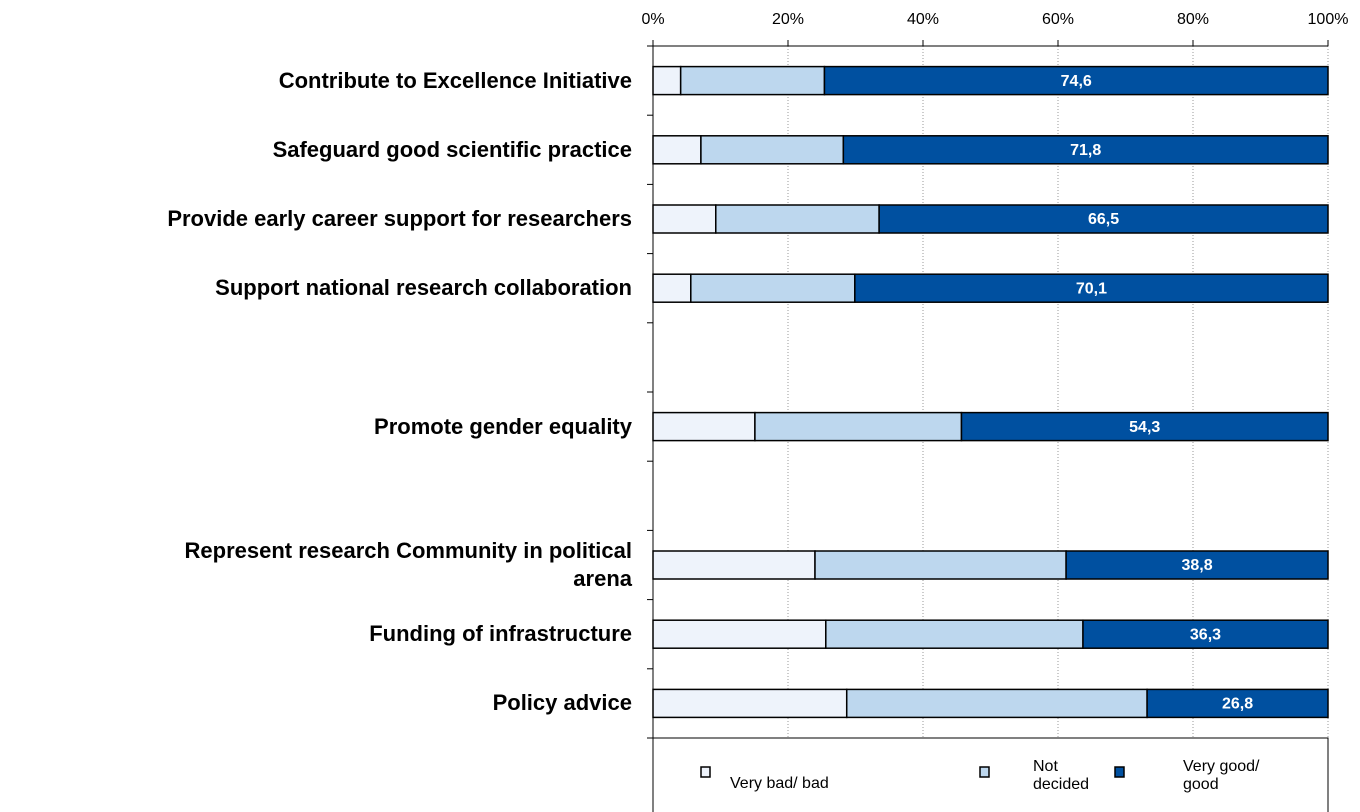 This screenshot has height=812, width=1360. Describe the element at coordinates (562, 703) in the screenshot. I see `category-label: Policy advice` at that location.